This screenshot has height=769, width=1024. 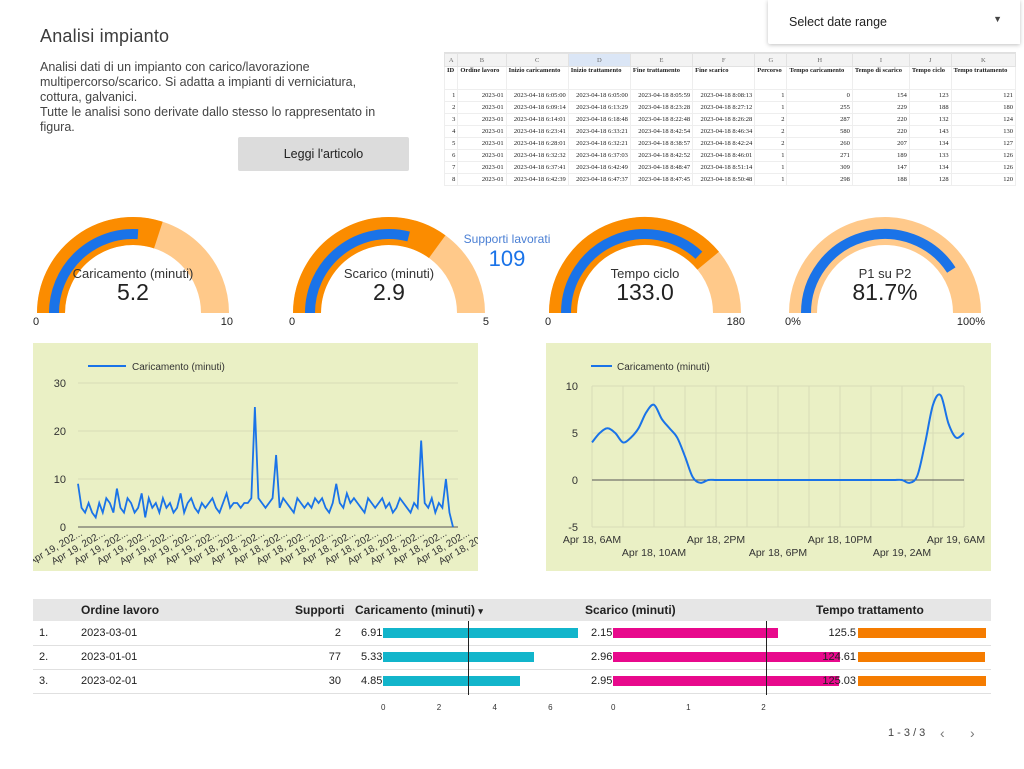 I want to click on sheet-col-letter: K, so click(x=983, y=60).